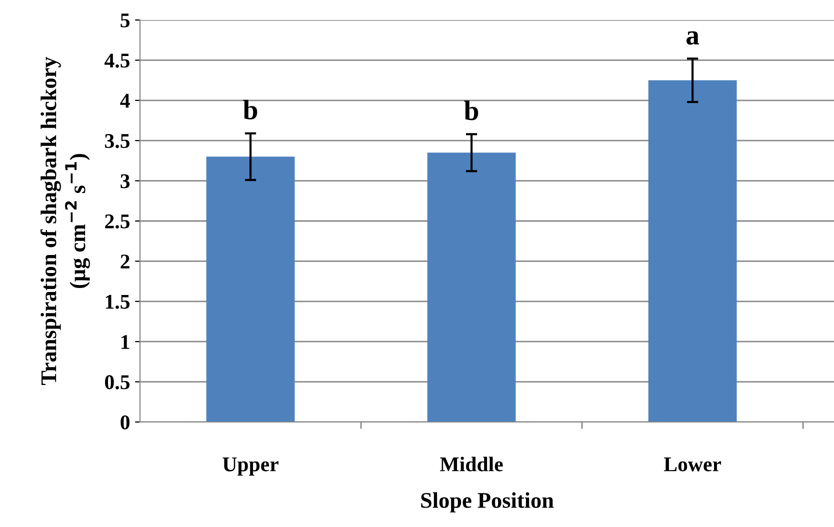 Image resolution: width=834 pixels, height=527 pixels. I want to click on annotation: a, so click(693, 38).